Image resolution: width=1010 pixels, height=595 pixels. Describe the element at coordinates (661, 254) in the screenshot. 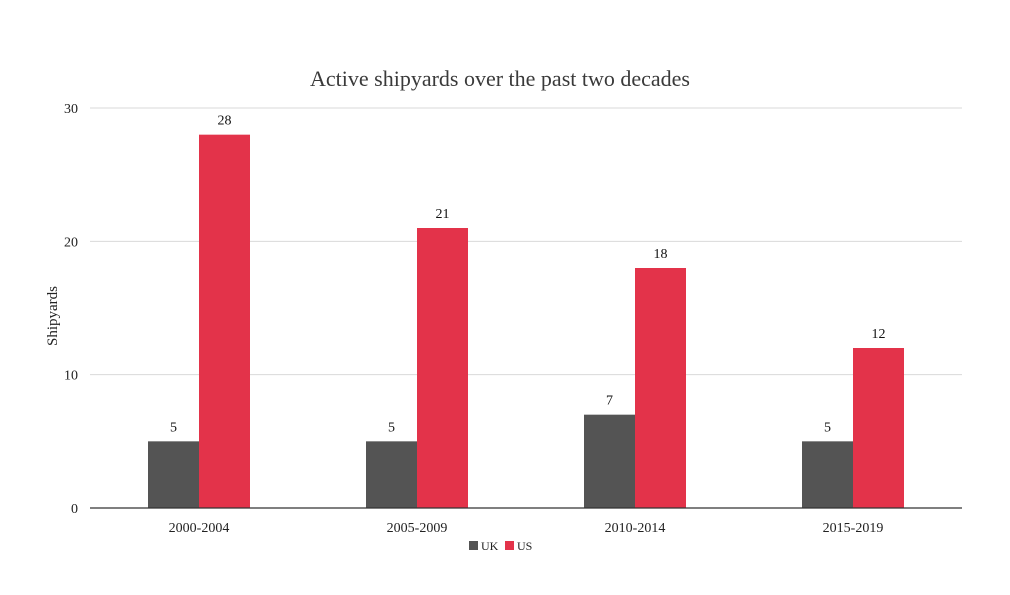

I see `data-label: 18` at that location.